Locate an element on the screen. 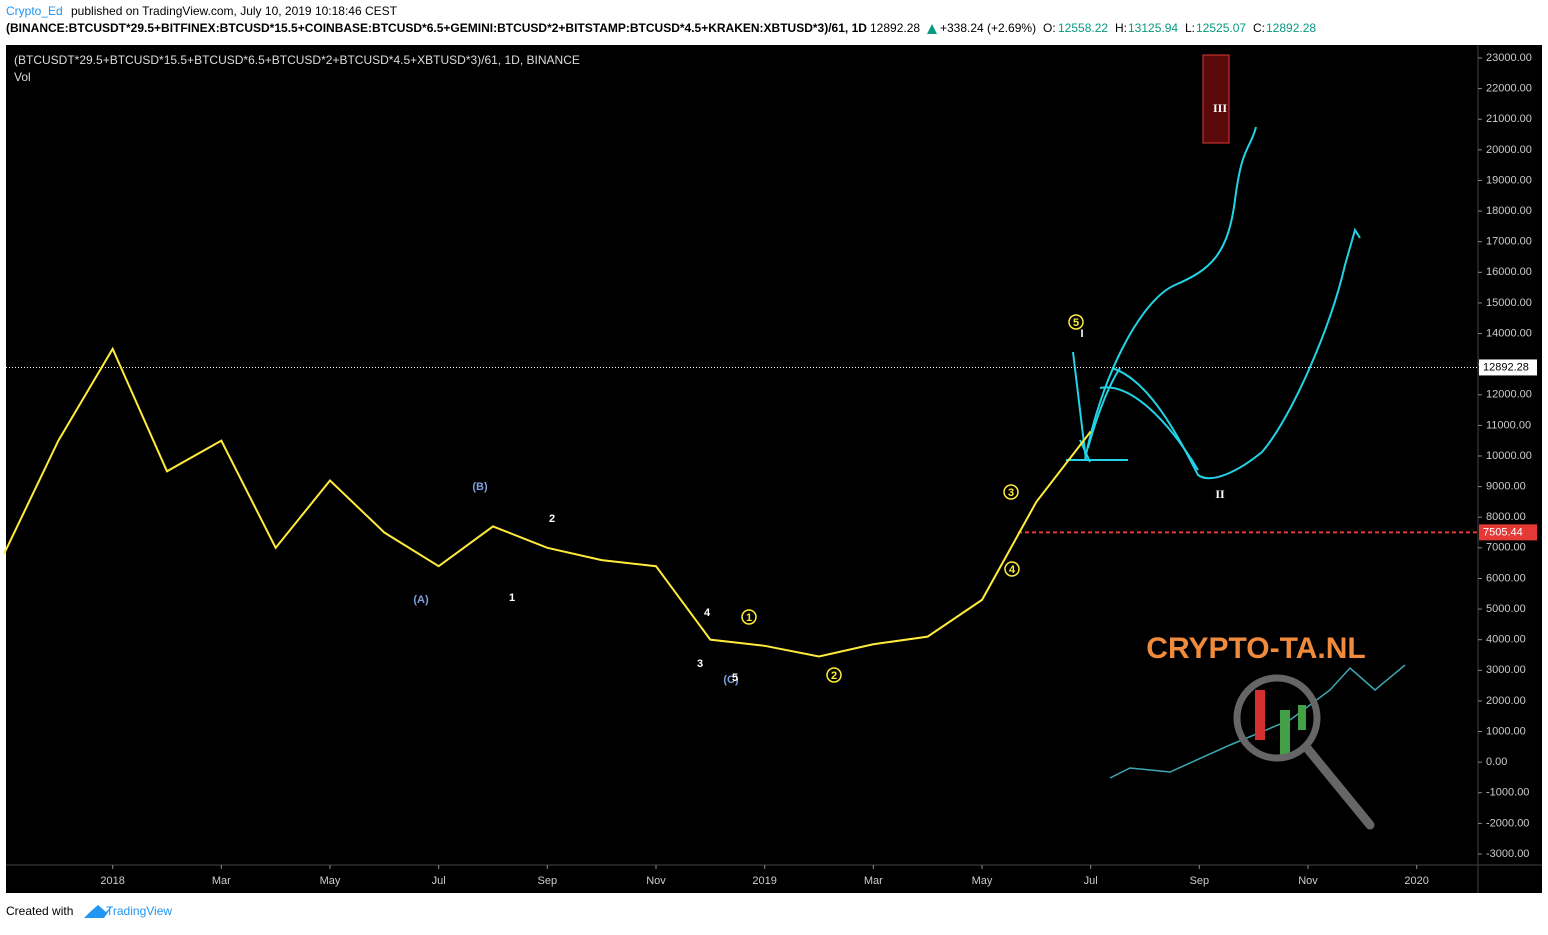 The width and height of the screenshot is (1548, 935). y-tick-label: 10000.00 is located at coordinates (1509, 456).